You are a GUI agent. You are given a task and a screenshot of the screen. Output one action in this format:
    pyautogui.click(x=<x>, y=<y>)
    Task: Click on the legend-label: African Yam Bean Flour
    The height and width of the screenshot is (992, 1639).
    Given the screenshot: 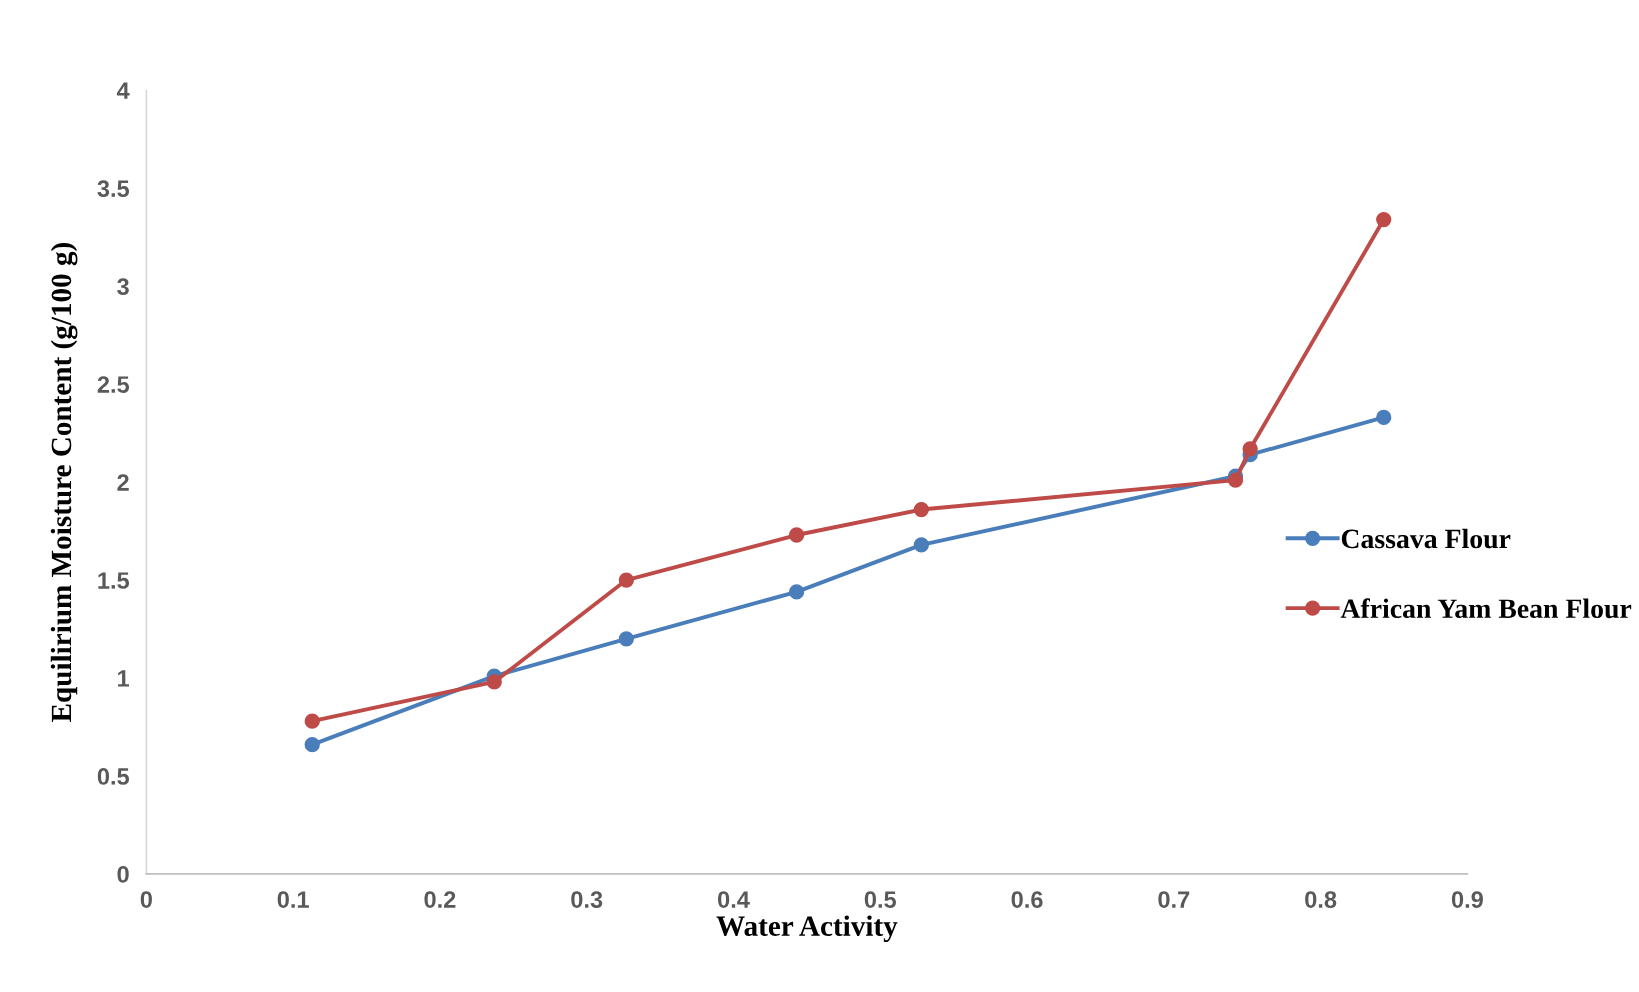 What is the action you would take?
    pyautogui.click(x=1486, y=608)
    